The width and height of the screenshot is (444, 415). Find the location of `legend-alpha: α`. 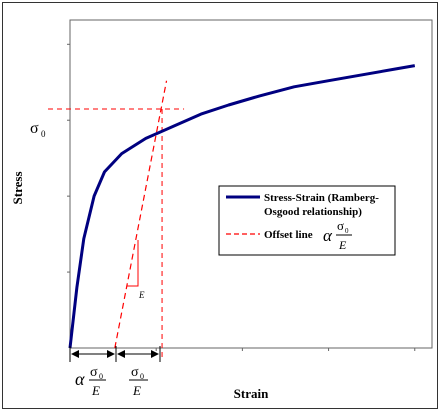

legend-alpha: α is located at coordinates (328, 235).